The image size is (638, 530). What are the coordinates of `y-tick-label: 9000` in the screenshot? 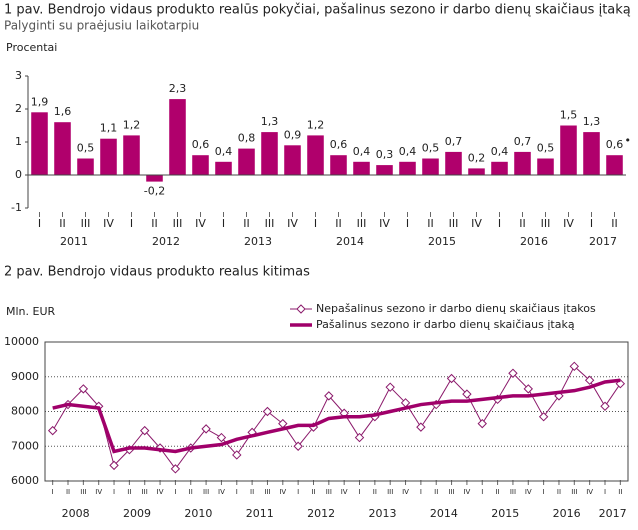 It's located at (25, 376).